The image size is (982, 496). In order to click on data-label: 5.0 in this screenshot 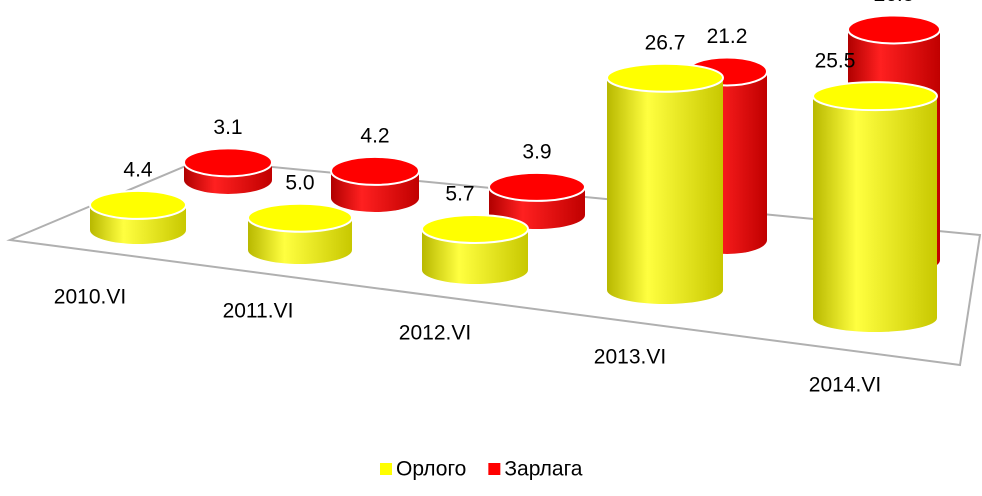, I will do `click(299, 182)`.